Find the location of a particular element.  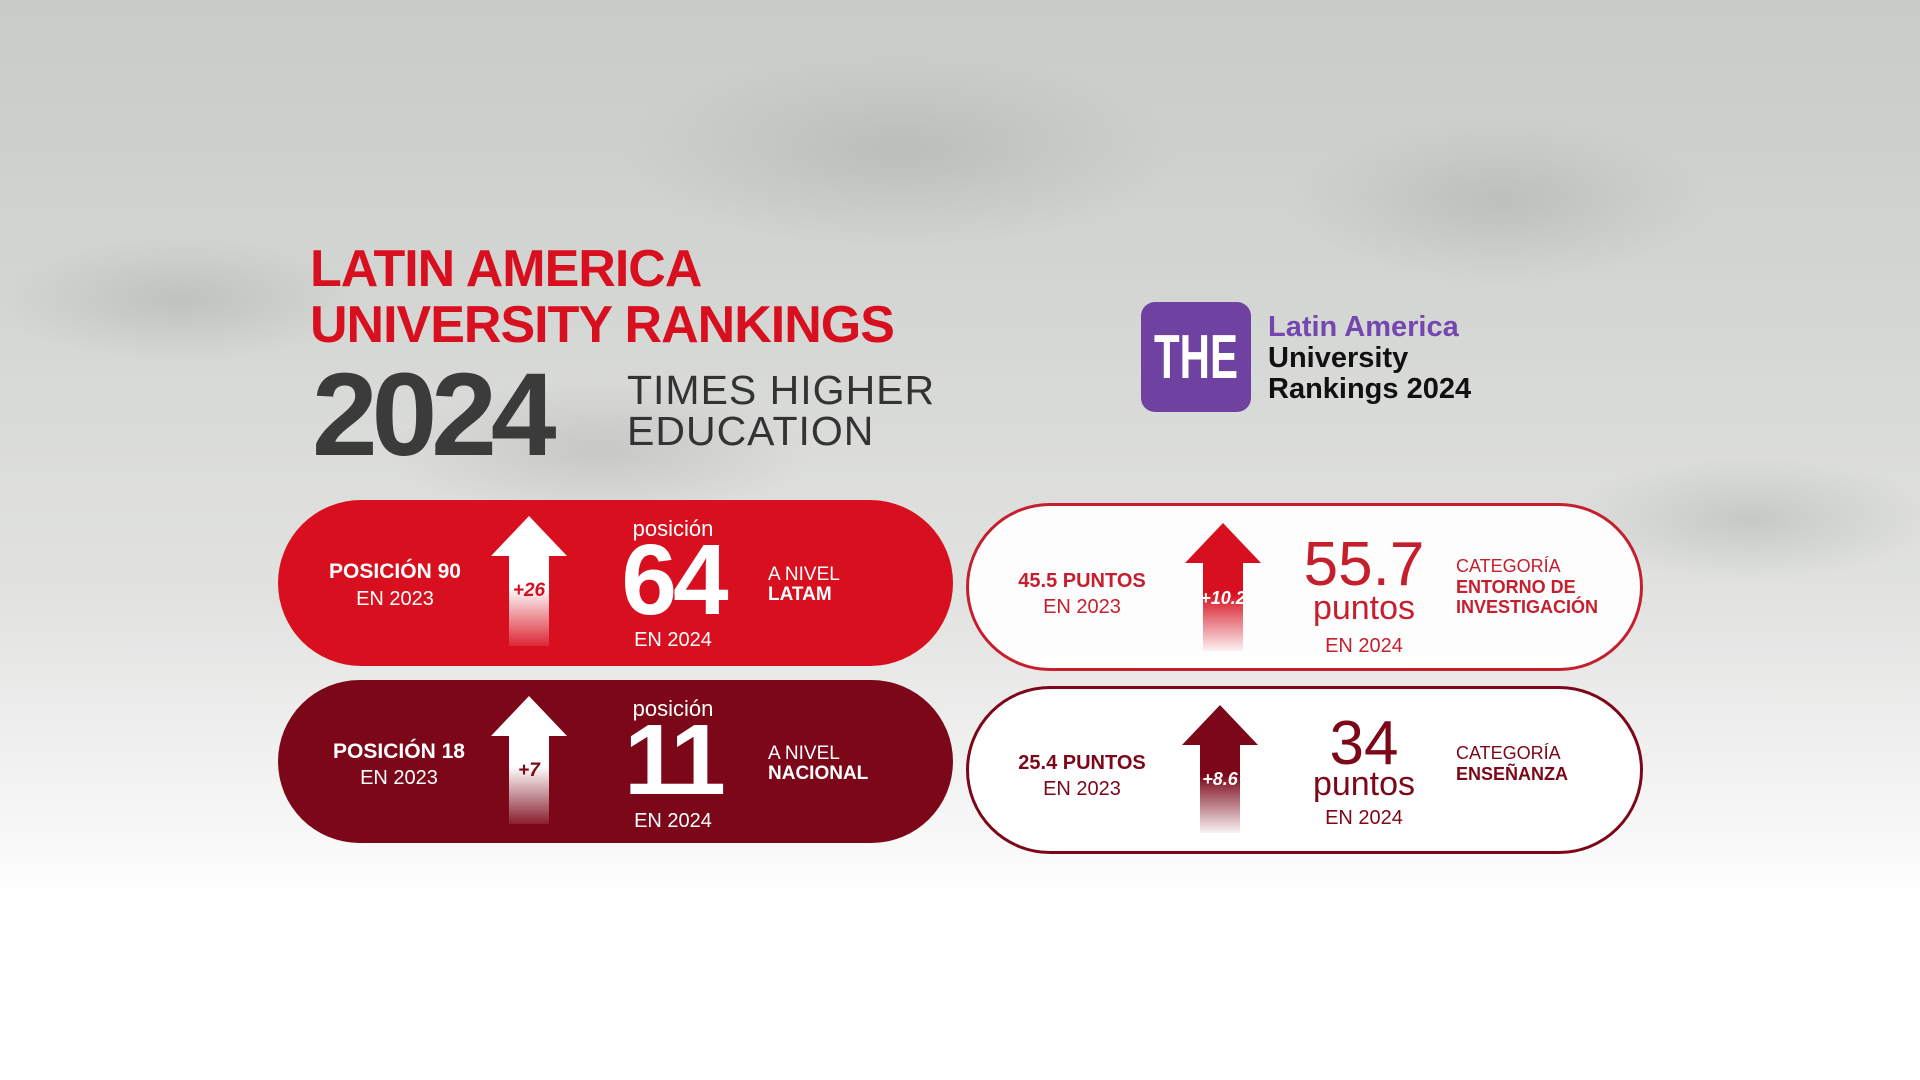

current-score-value: 55.7 is located at coordinates (1364, 564).